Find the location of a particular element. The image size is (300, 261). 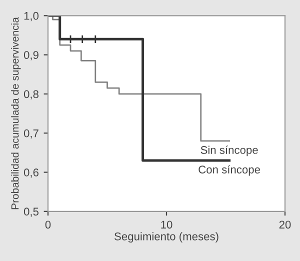

y-tick-label: 0,5 is located at coordinates (31, 212).